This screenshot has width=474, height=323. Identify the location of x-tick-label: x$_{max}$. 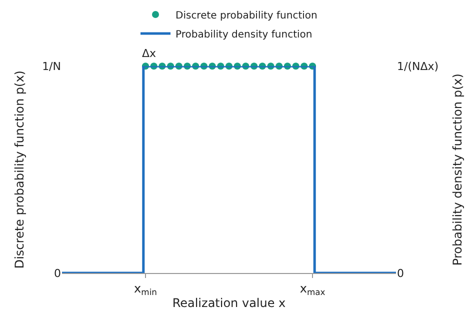
(313, 289).